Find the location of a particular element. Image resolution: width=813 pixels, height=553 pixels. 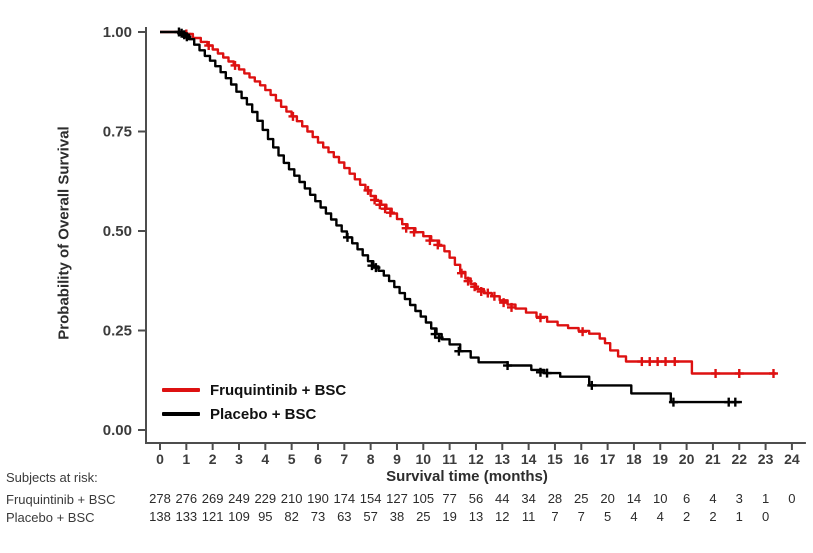

x-tick-label: 21 is located at coordinates (713, 459).